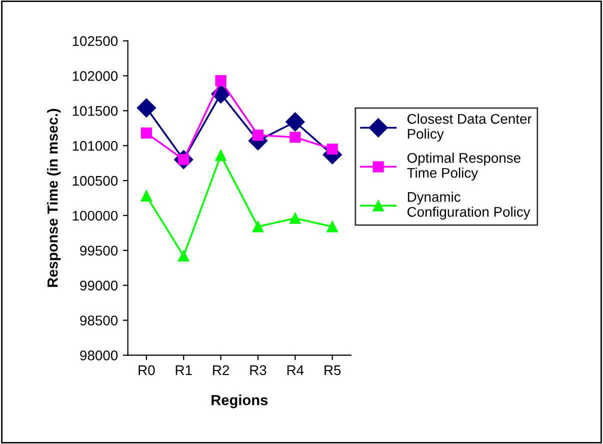 The width and height of the screenshot is (603, 444). What do you see at coordinates (146, 370) in the screenshot?
I see `x-tick-label: R0` at bounding box center [146, 370].